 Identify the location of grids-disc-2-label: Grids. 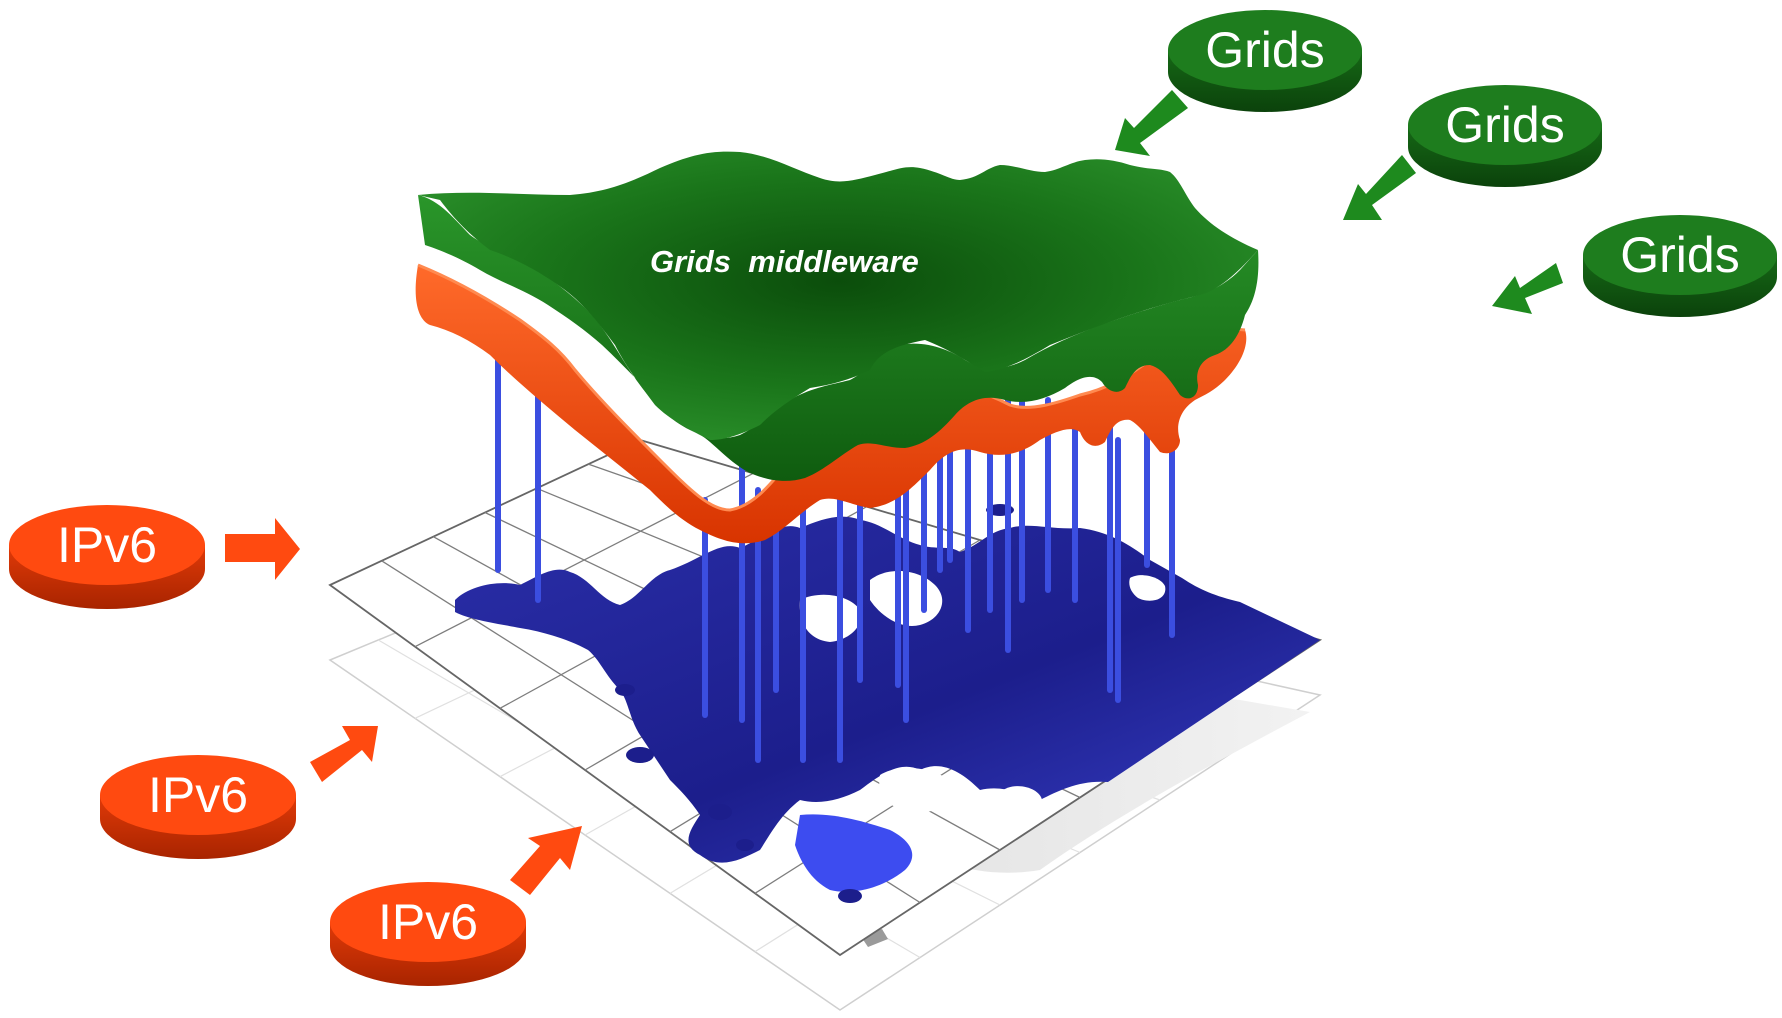
(1504, 125).